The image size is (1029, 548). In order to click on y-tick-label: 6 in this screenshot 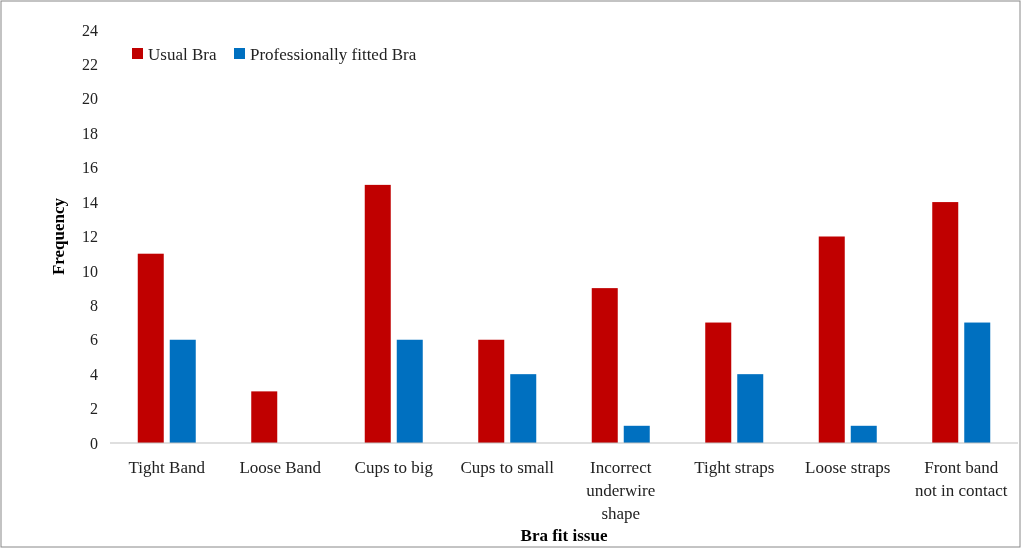, I will do `click(94, 340)`.